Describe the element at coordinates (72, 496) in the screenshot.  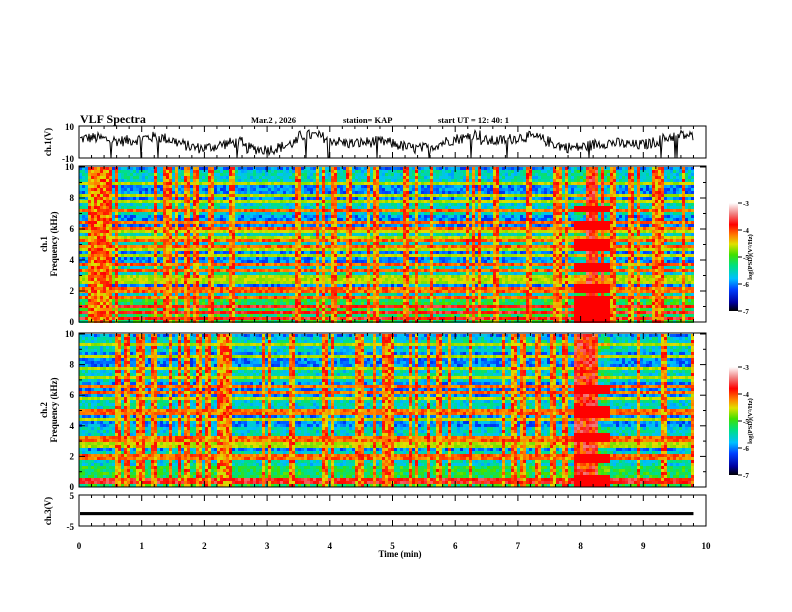
I see `ch3-ytick-top: 5` at that location.